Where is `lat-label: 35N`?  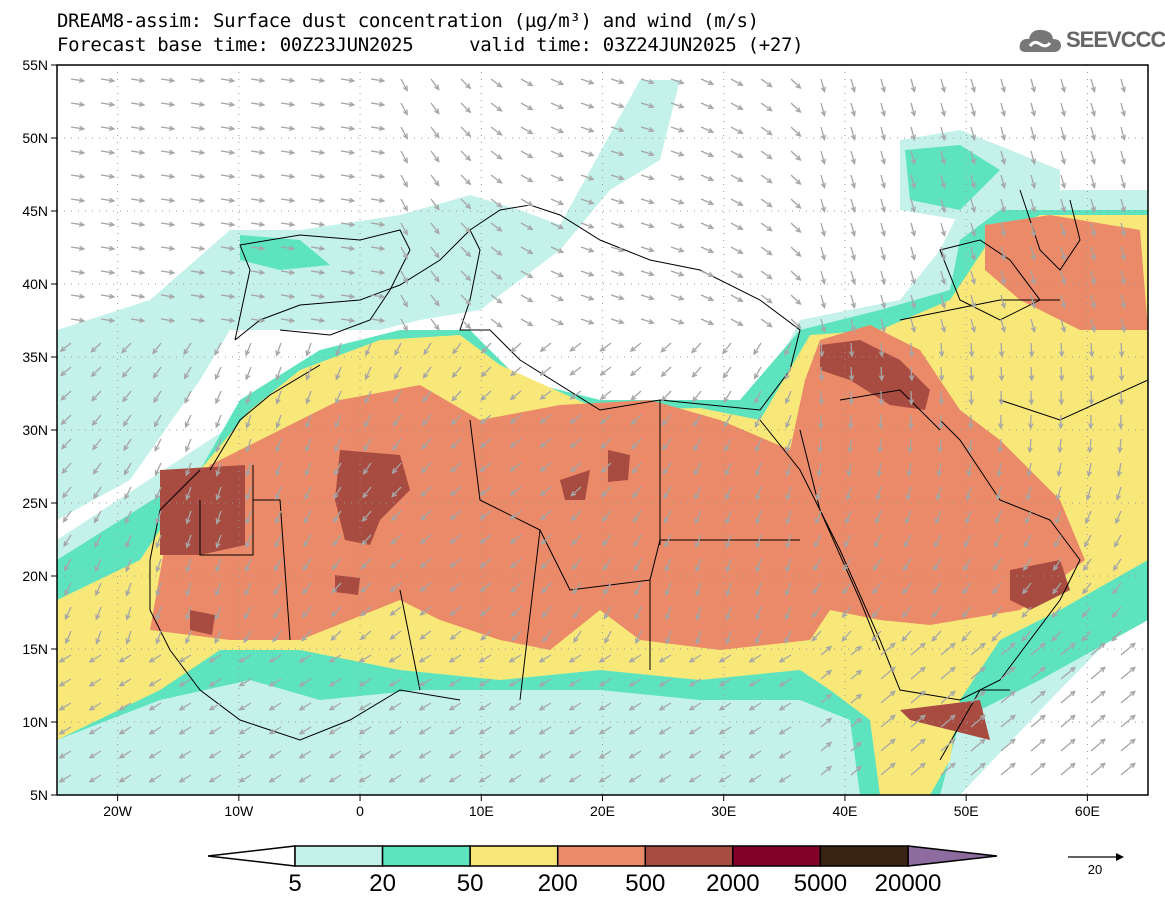 lat-label: 35N is located at coordinates (35, 357).